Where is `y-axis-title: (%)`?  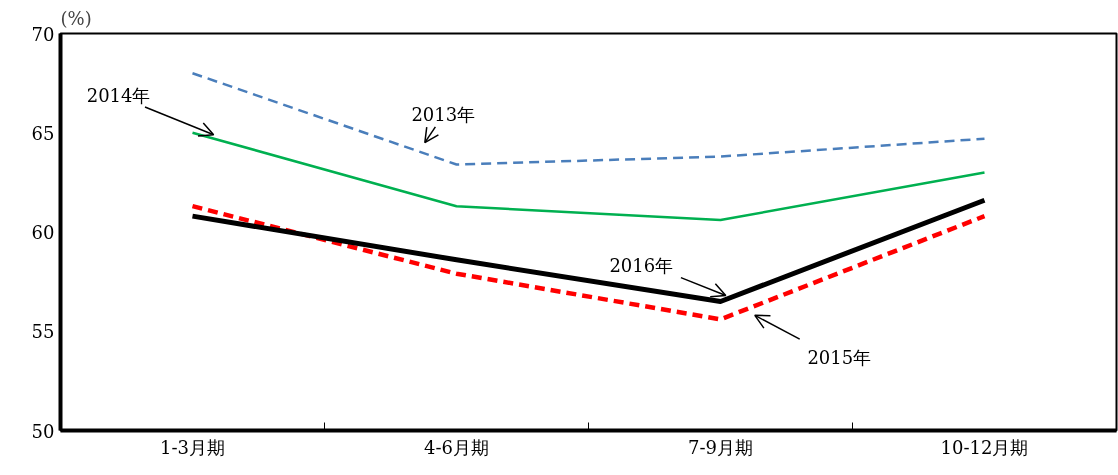
y-axis-title: (%) is located at coordinates (76, 18).